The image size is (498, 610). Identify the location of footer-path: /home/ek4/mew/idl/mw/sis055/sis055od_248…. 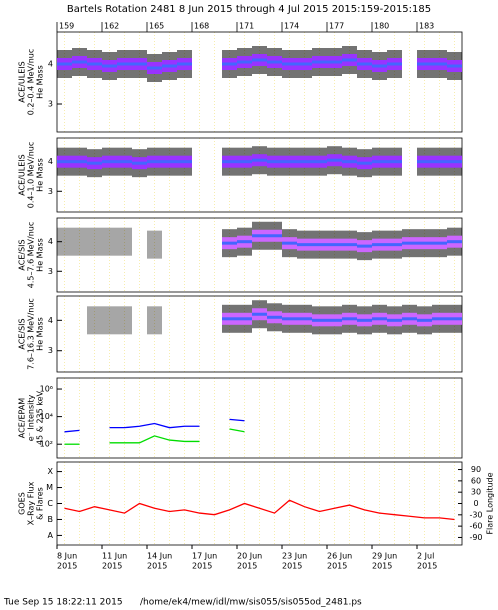
(251, 603).